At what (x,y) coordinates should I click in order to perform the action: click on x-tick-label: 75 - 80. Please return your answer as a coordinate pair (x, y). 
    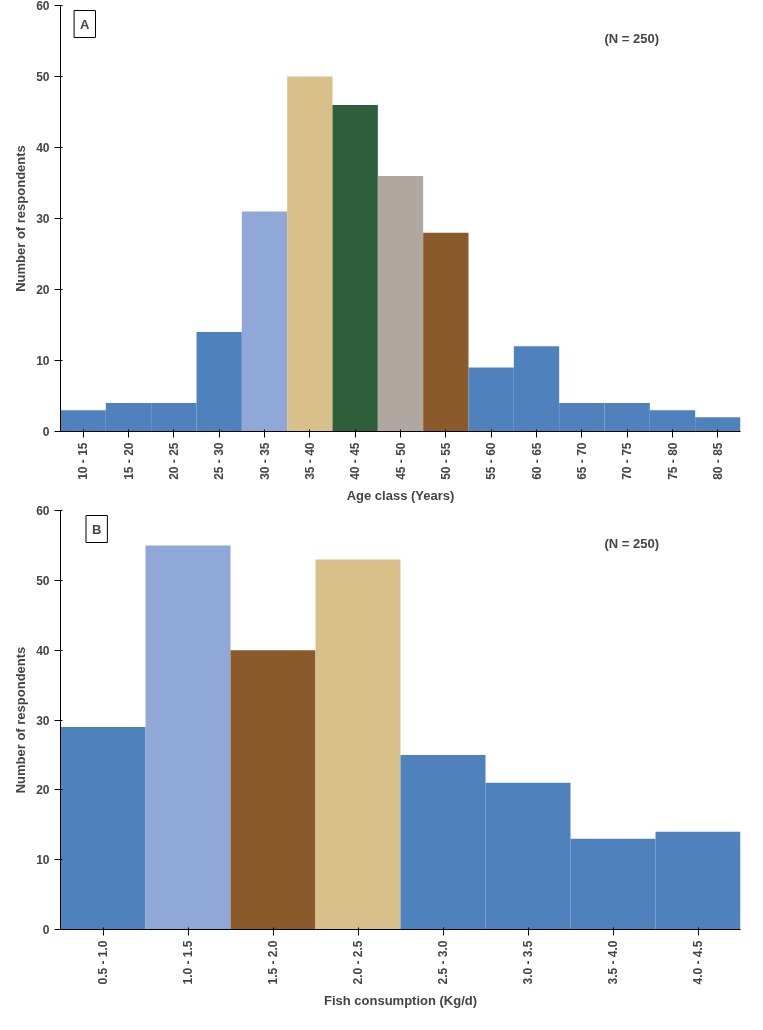
    Looking at the image, I should click on (672, 461).